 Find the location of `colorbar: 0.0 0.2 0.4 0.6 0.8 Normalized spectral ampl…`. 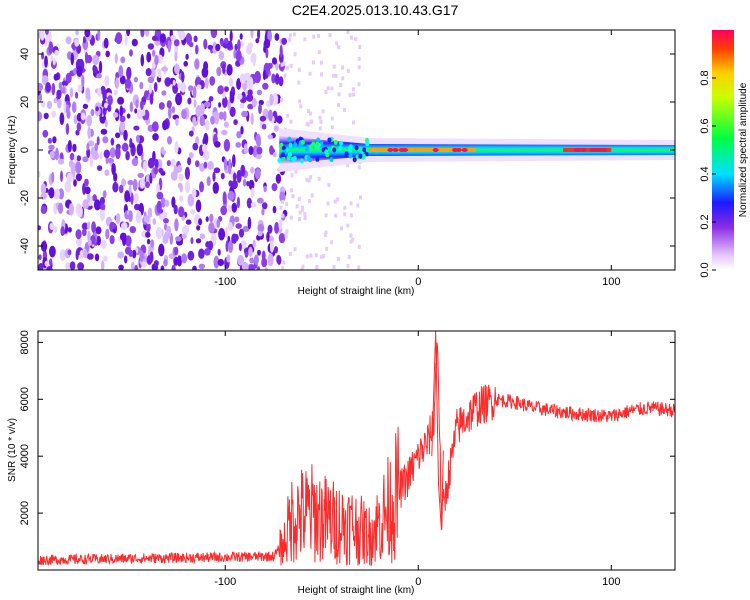

colorbar: 0.0 0.2 0.4 0.6 0.8 Normalized spectral ampl… is located at coordinates (724, 154).